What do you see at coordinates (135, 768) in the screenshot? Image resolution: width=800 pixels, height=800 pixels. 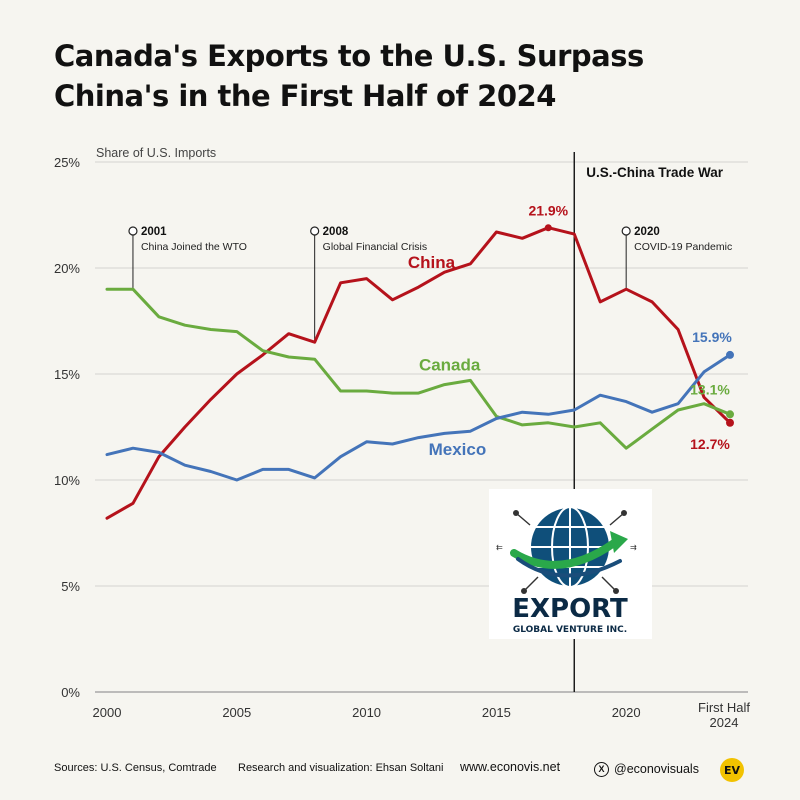 I see `sources-text: Sources: U.S. Census, Comtrade` at bounding box center [135, 768].